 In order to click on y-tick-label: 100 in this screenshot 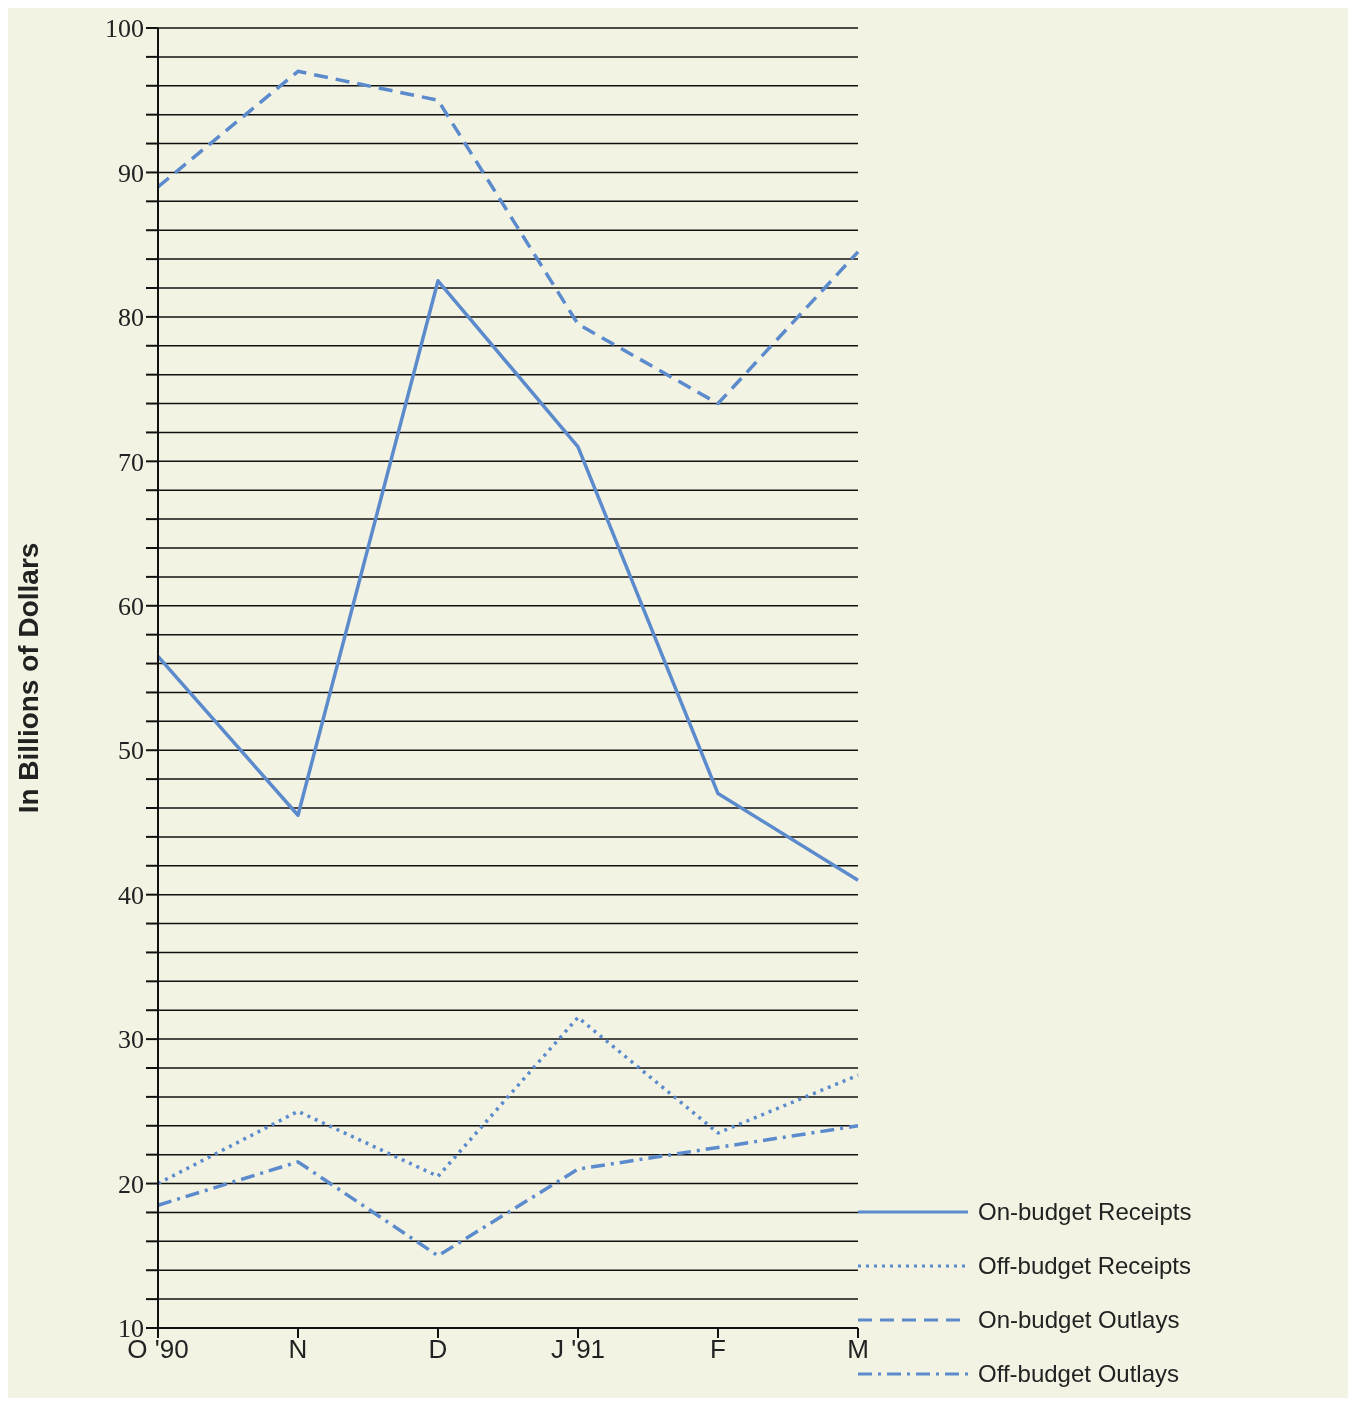, I will do `click(124, 29)`.